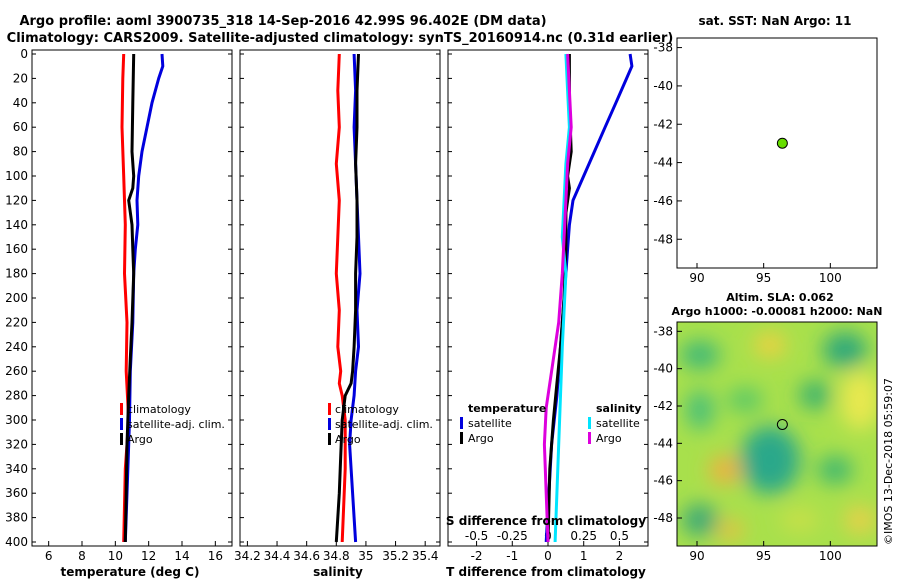 The height and width of the screenshot is (580, 900). Describe the element at coordinates (20, 78) in the screenshot. I see `temperature-ytick-label: 20` at that location.